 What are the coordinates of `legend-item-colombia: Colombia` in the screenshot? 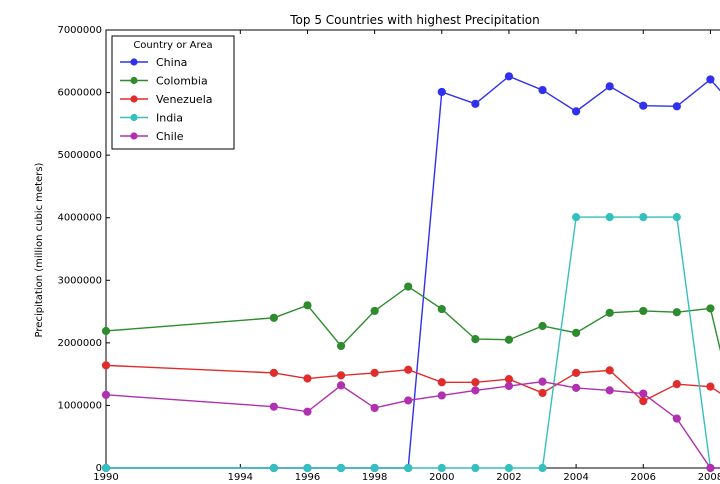 It's located at (164, 81).